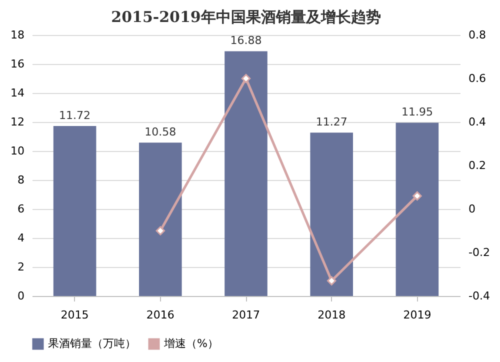  Describe the element at coordinates (332, 315) in the screenshot. I see `x-tick-label: 2018` at that location.